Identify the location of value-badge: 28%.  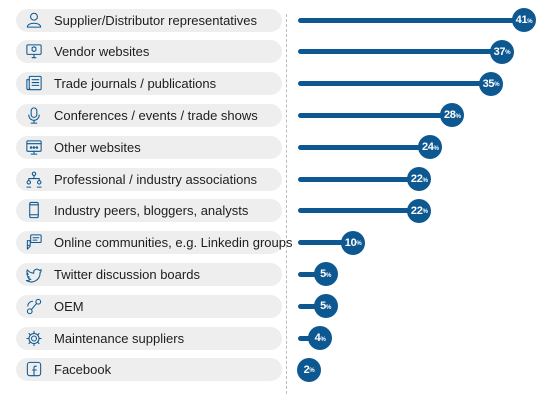
(452, 115).